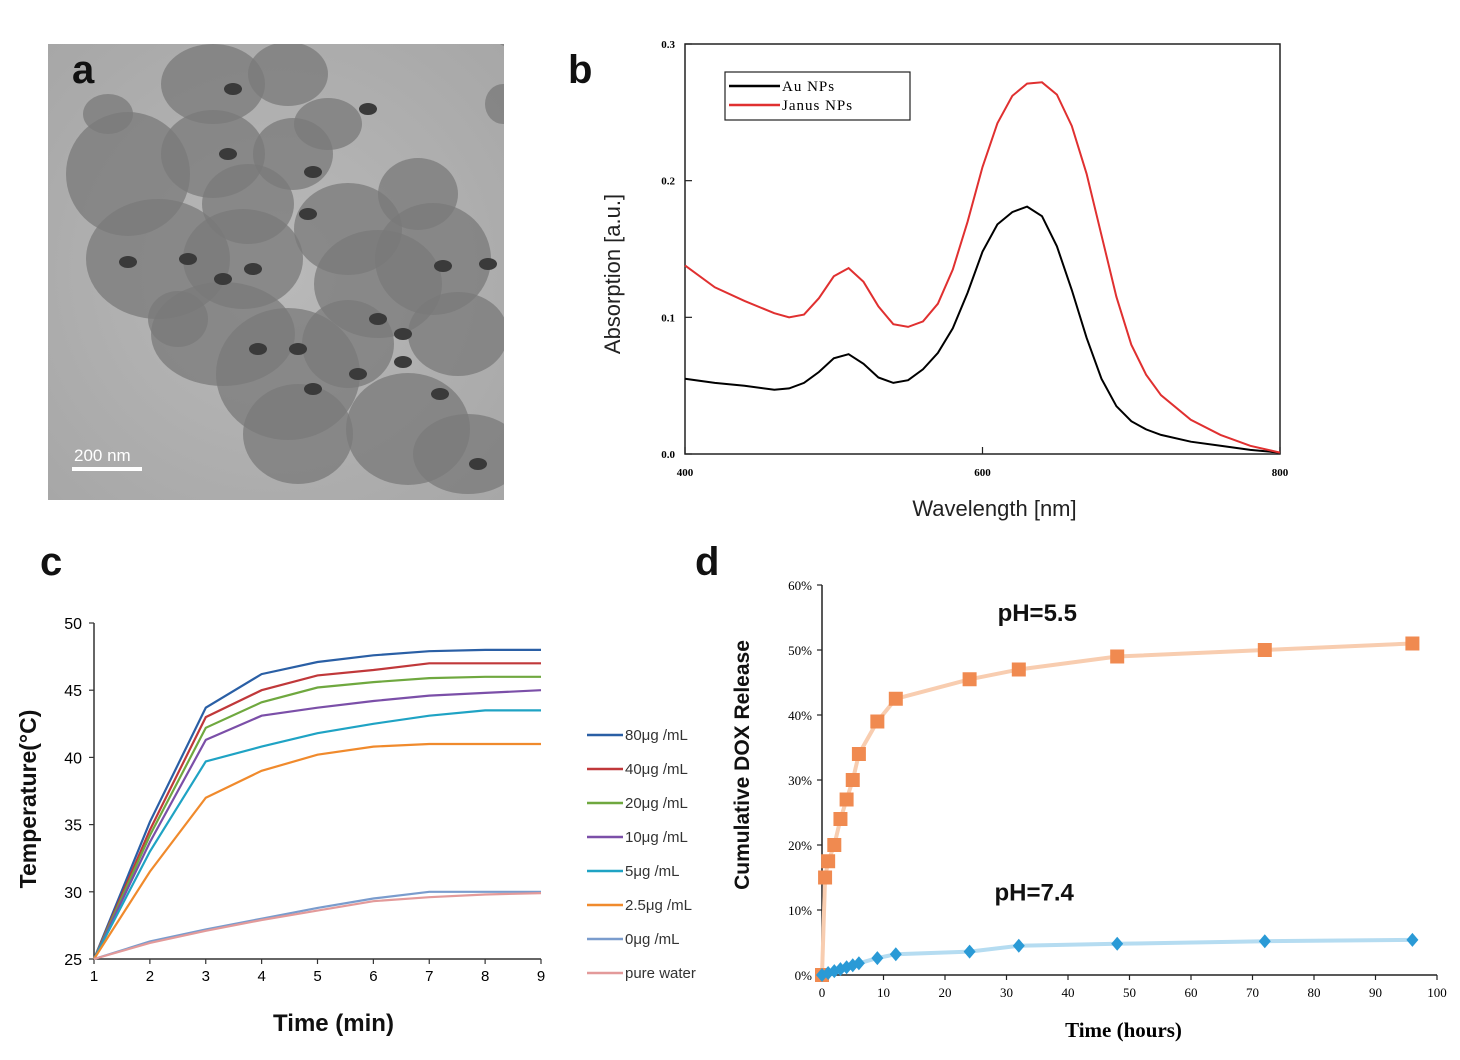  Describe the element at coordinates (1129, 992) in the screenshot. I see `x-tick-label: 50` at that location.